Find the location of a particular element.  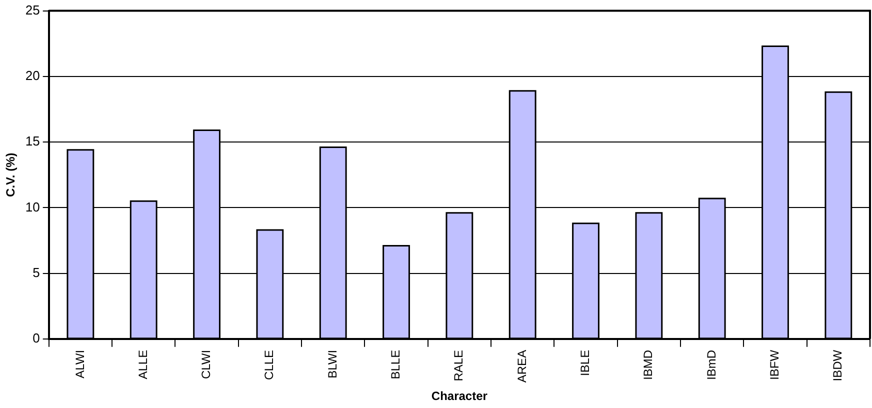

y-tick-label: 0 is located at coordinates (36, 338).